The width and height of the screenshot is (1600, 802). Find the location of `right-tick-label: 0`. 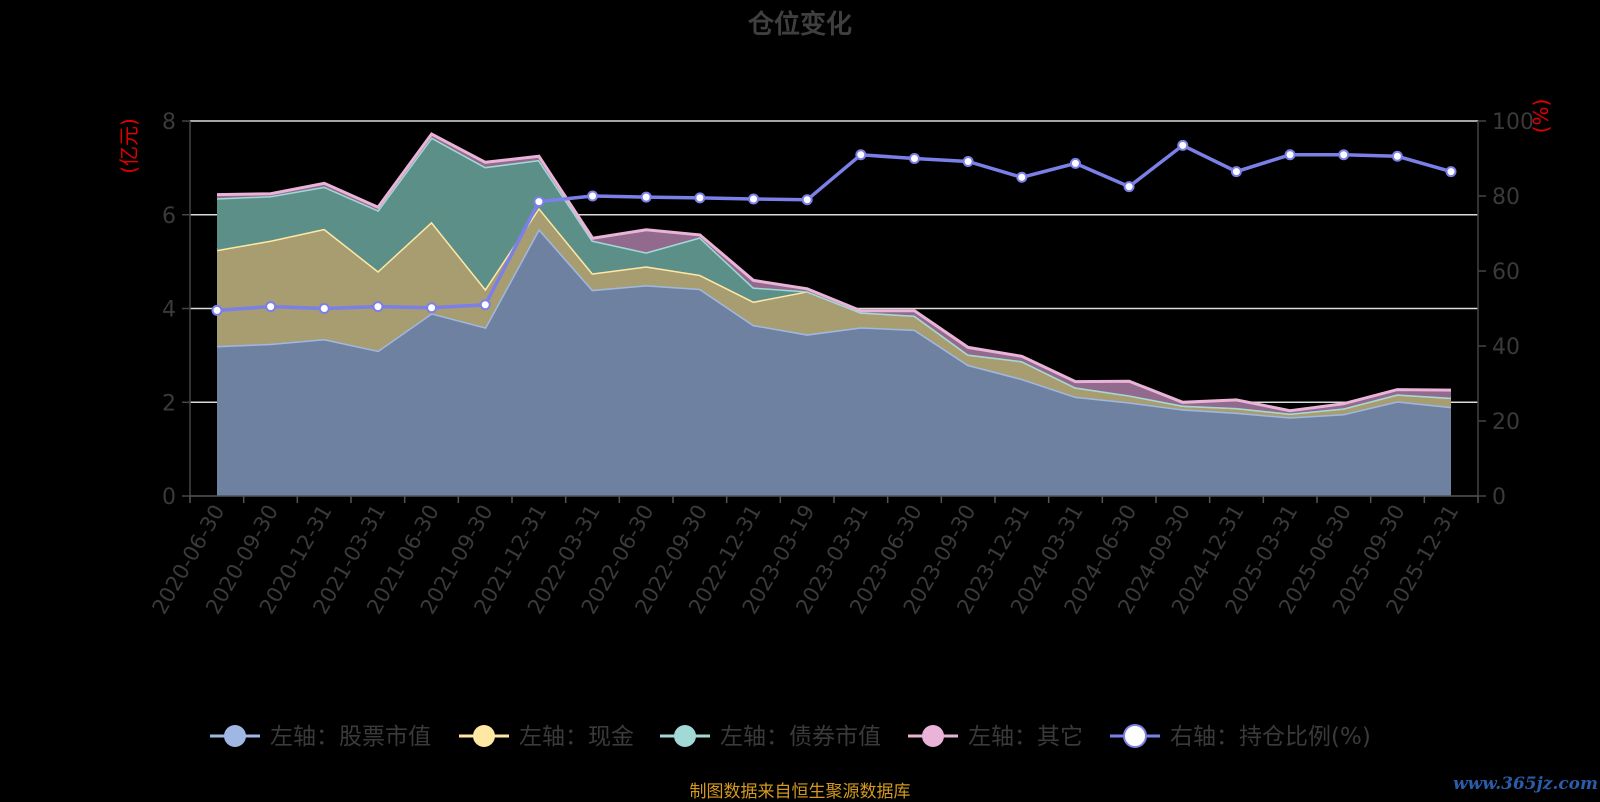

right-tick-label: 0 is located at coordinates (1499, 497).